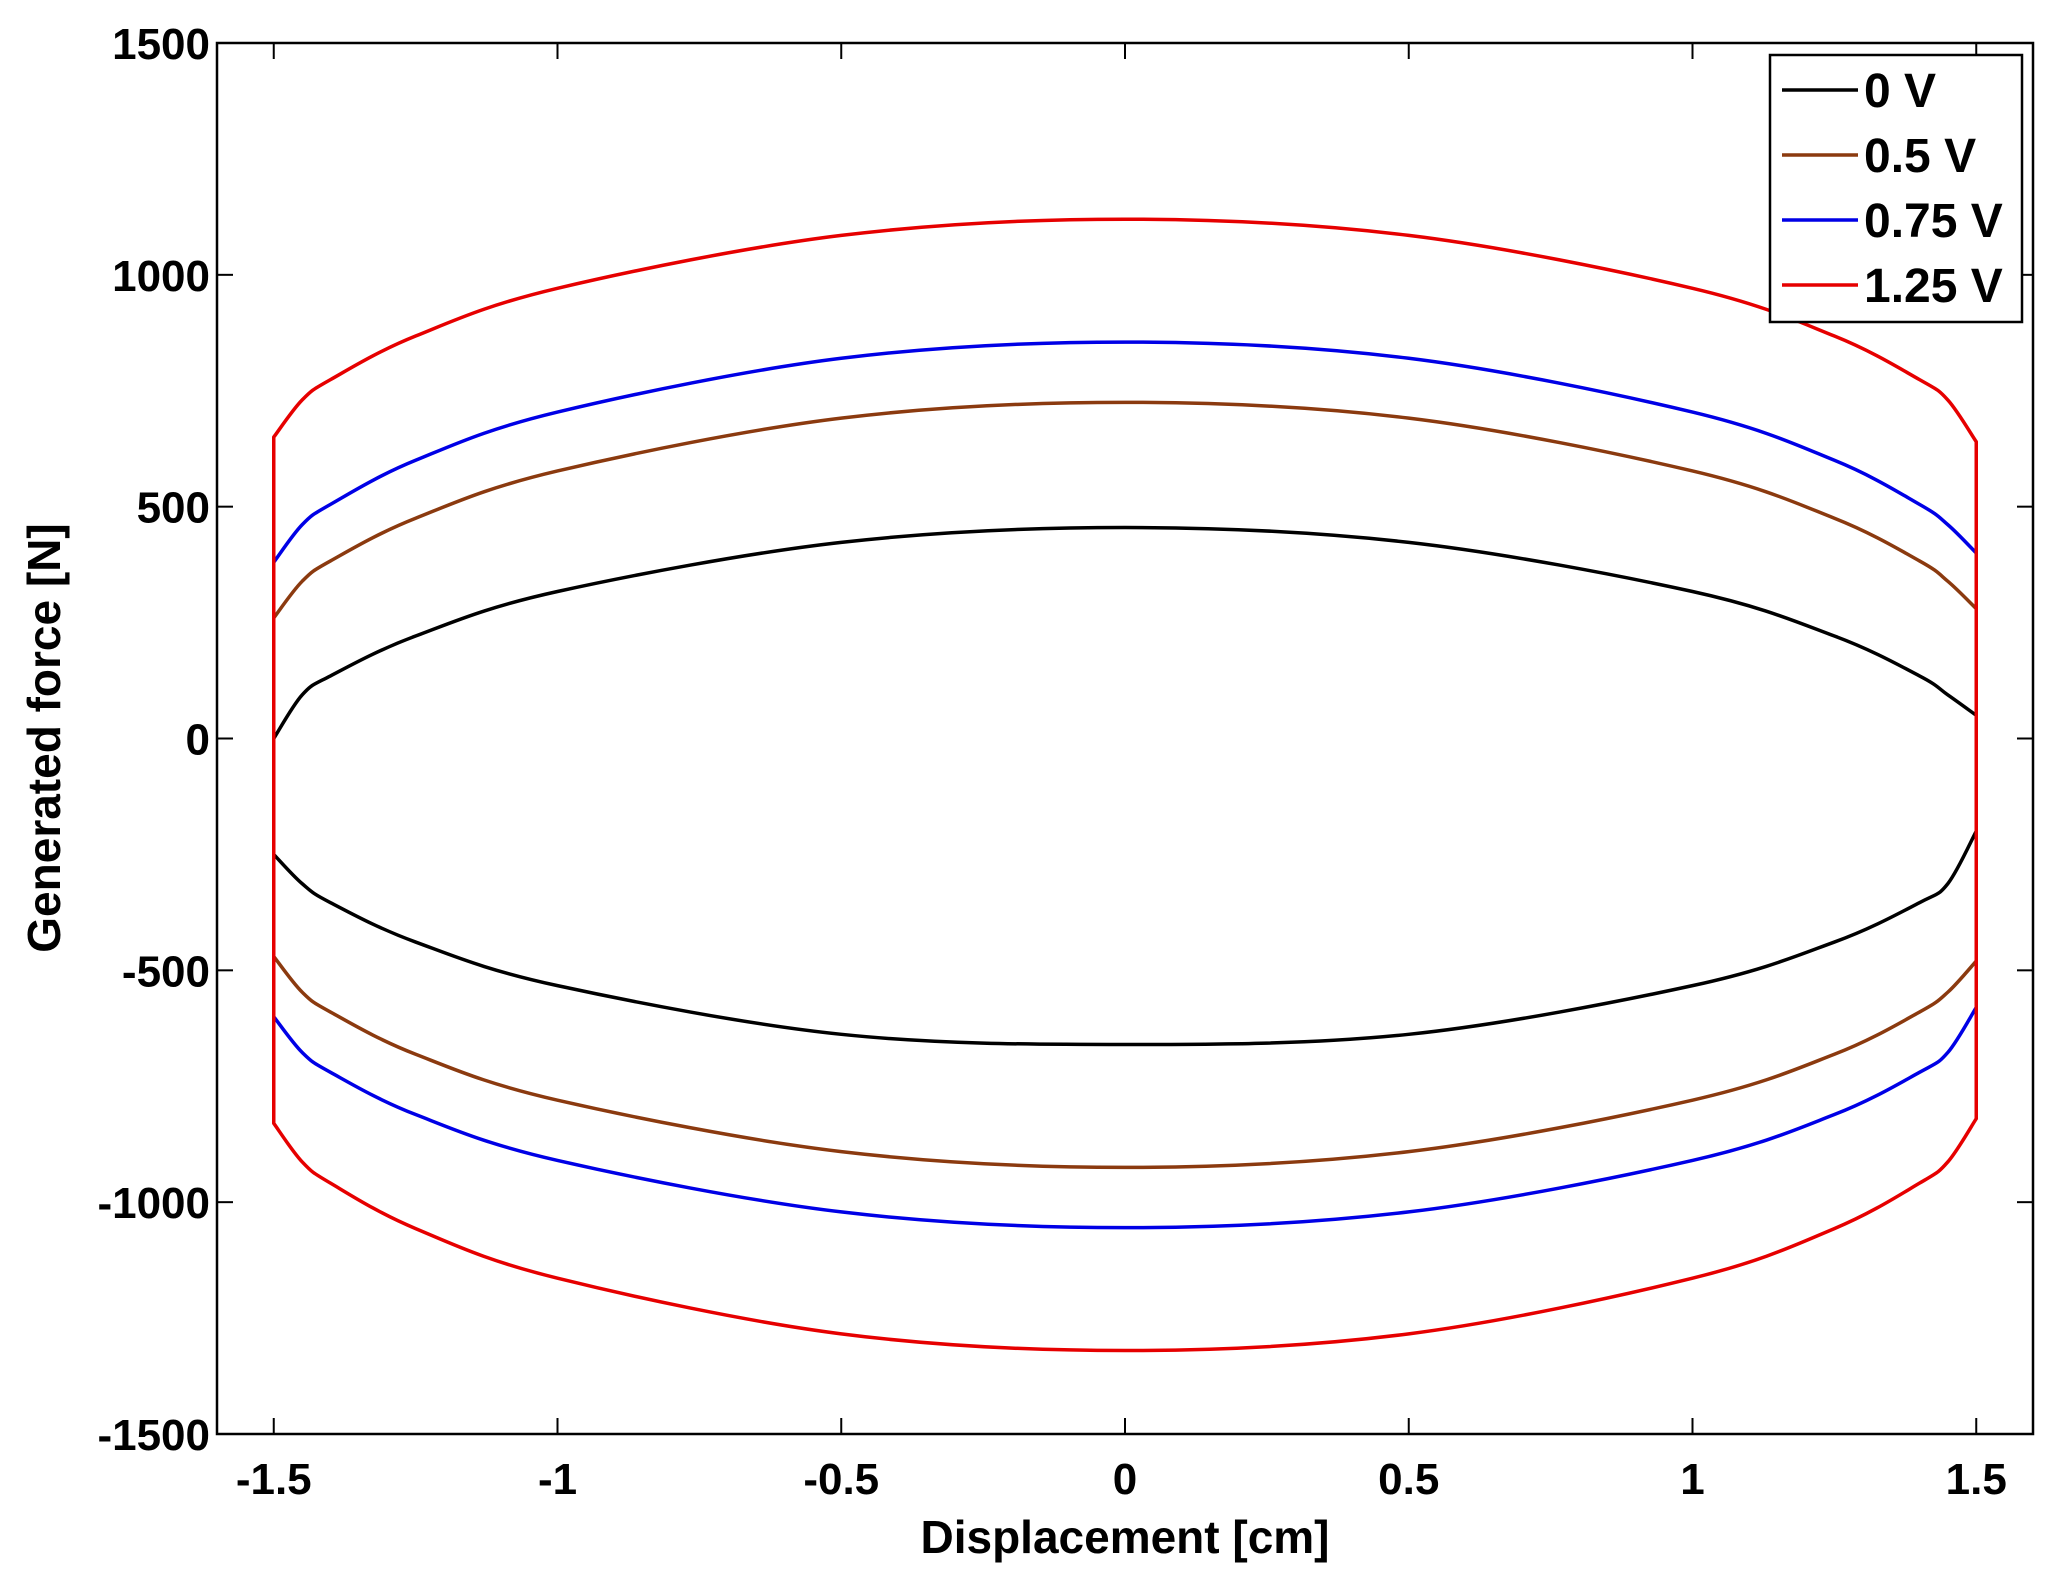 Image resolution: width=2067 pixels, height=1576 pixels. I want to click on legend-label: 1.25 V, so click(1933, 286).